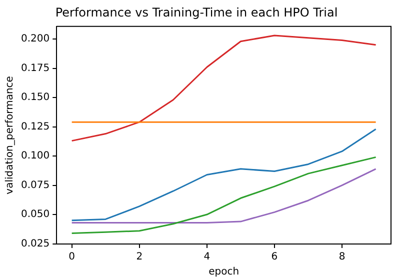  What do you see at coordinates (139, 257) in the screenshot?
I see `x-tick-label: 2` at bounding box center [139, 257].